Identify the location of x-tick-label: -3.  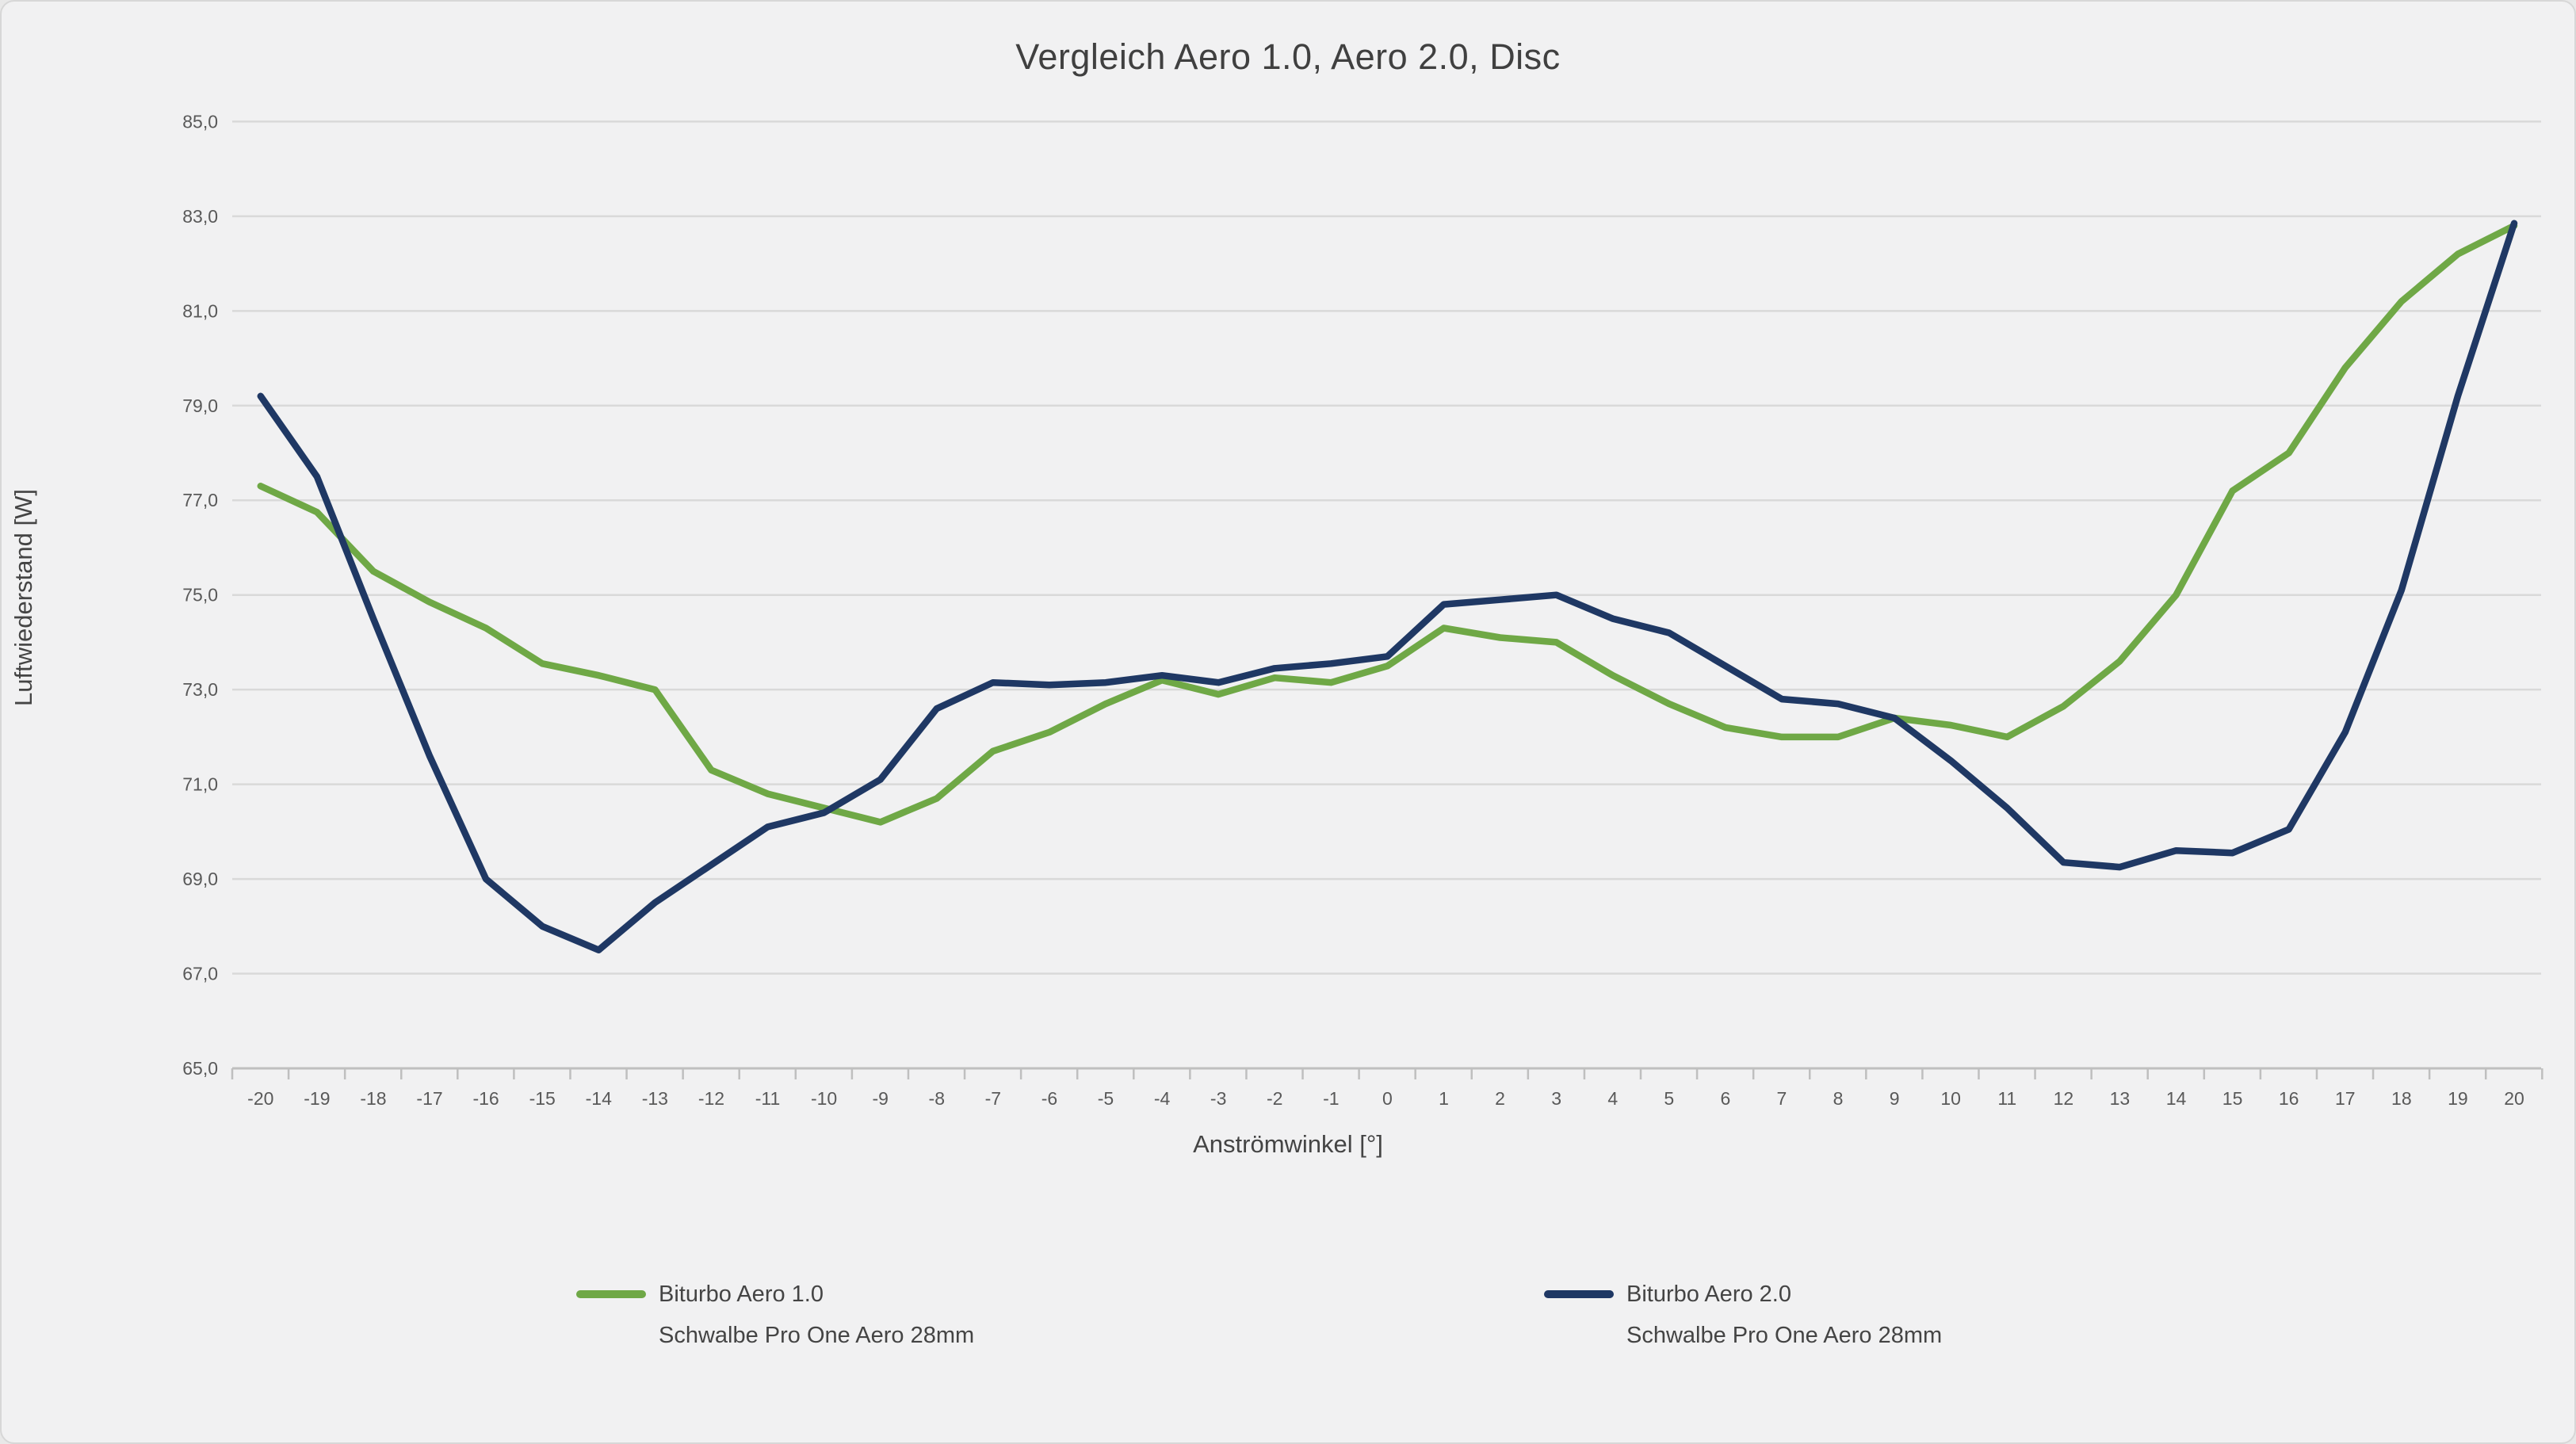
(1218, 1098).